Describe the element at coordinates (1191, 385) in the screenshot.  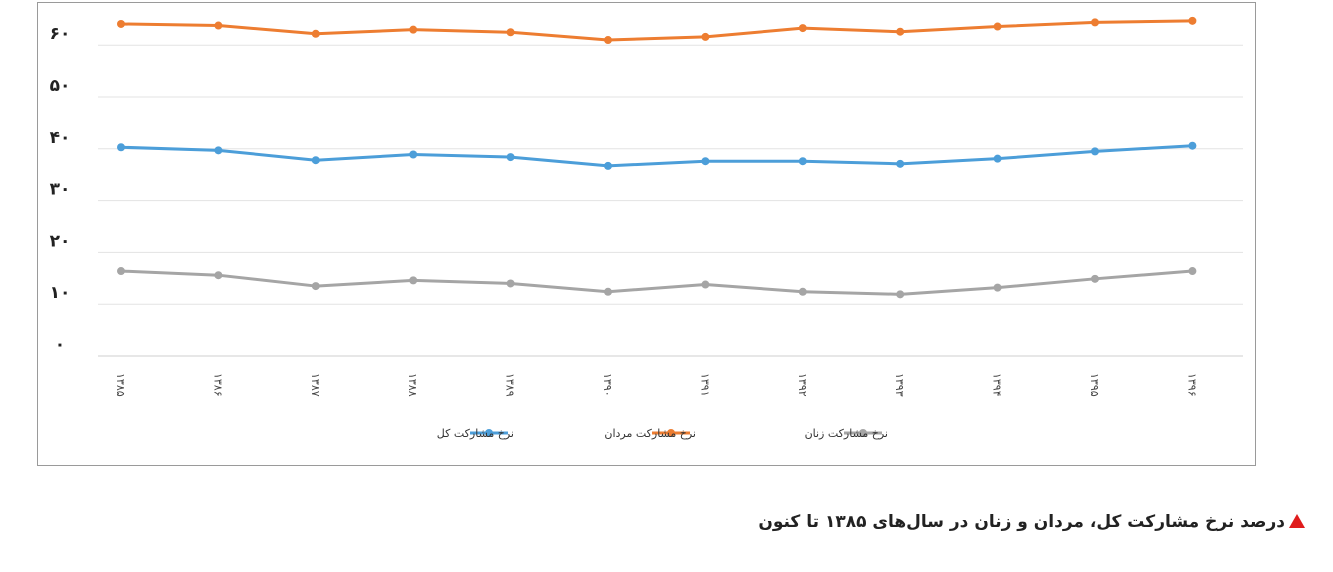
I see `x-tick-label: ۱۳۹۶` at that location.